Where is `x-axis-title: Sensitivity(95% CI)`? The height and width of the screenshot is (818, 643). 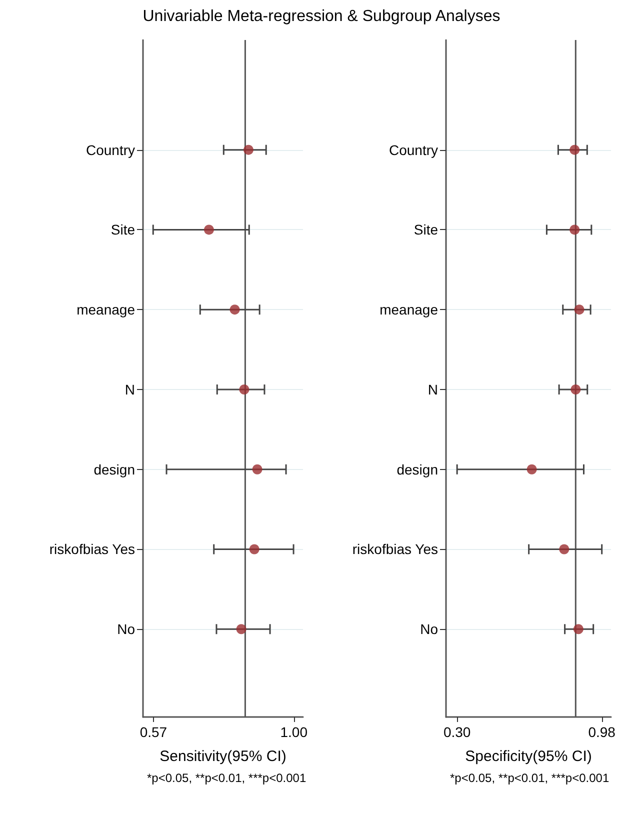
x-axis-title: Sensitivity(95% CI) is located at coordinates (223, 756).